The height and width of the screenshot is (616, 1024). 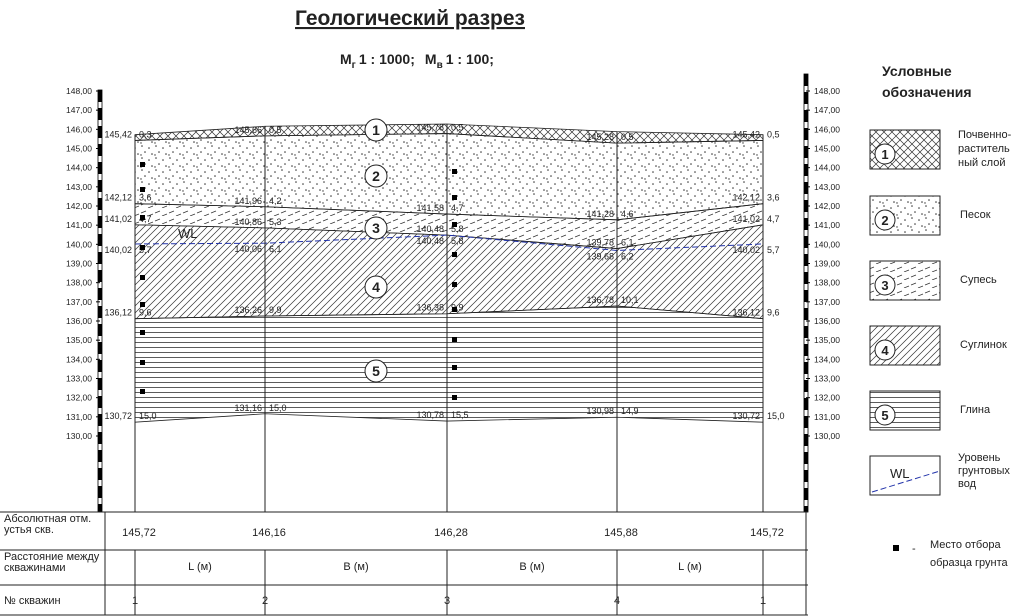 I want to click on depth-label: 14,9, so click(x=630, y=411).